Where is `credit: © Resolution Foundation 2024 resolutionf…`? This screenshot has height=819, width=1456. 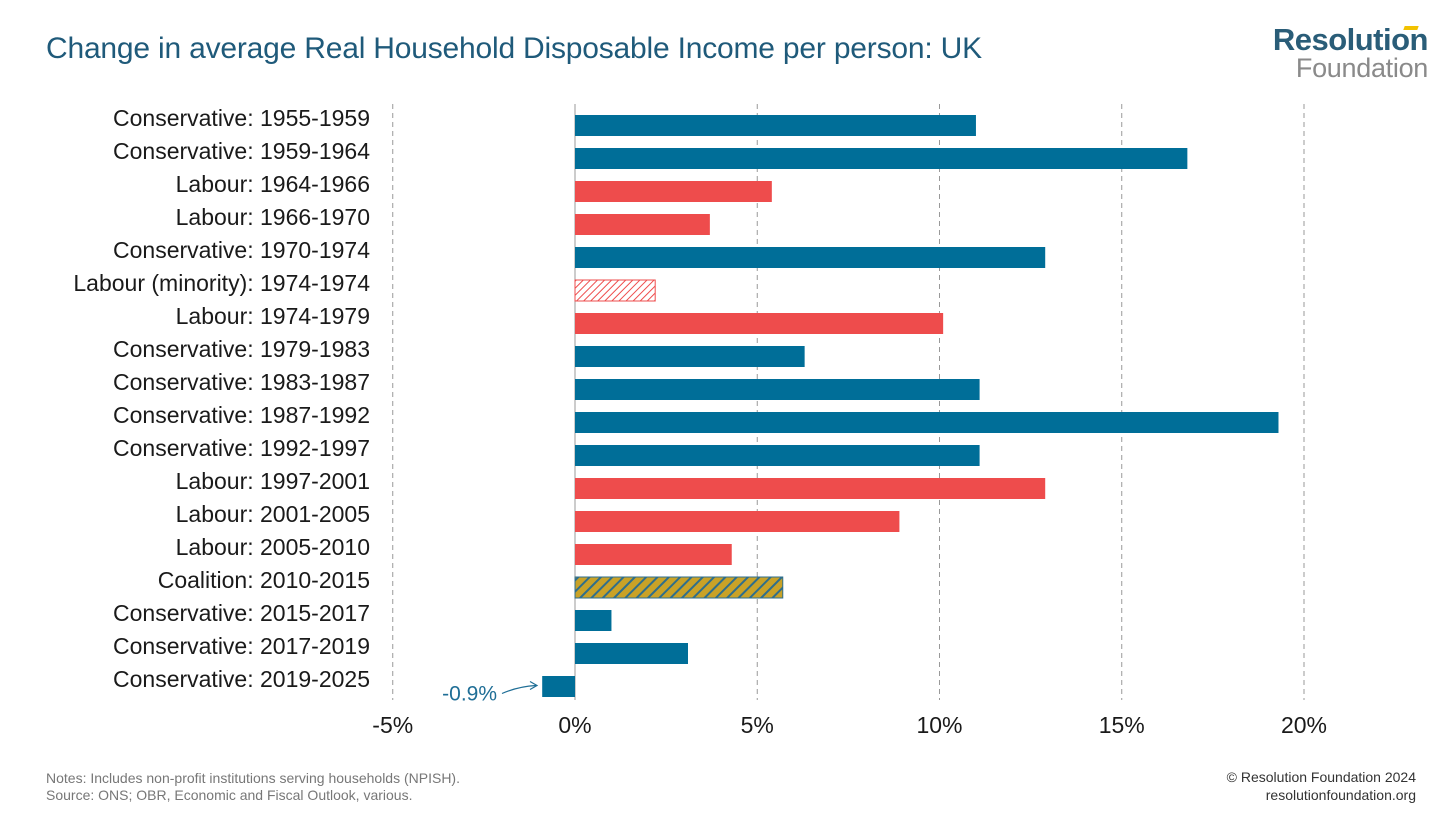
credit: © Resolution Foundation 2024 resolutionf… is located at coordinates (1321, 786).